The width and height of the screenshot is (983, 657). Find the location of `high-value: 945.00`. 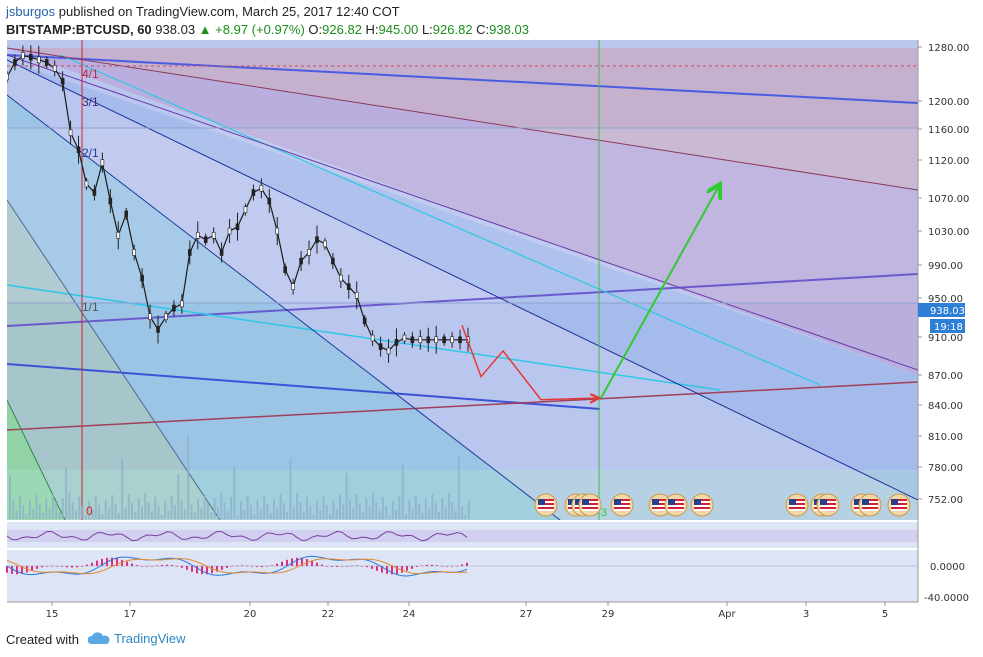

high-value: 945.00 is located at coordinates (398, 29).